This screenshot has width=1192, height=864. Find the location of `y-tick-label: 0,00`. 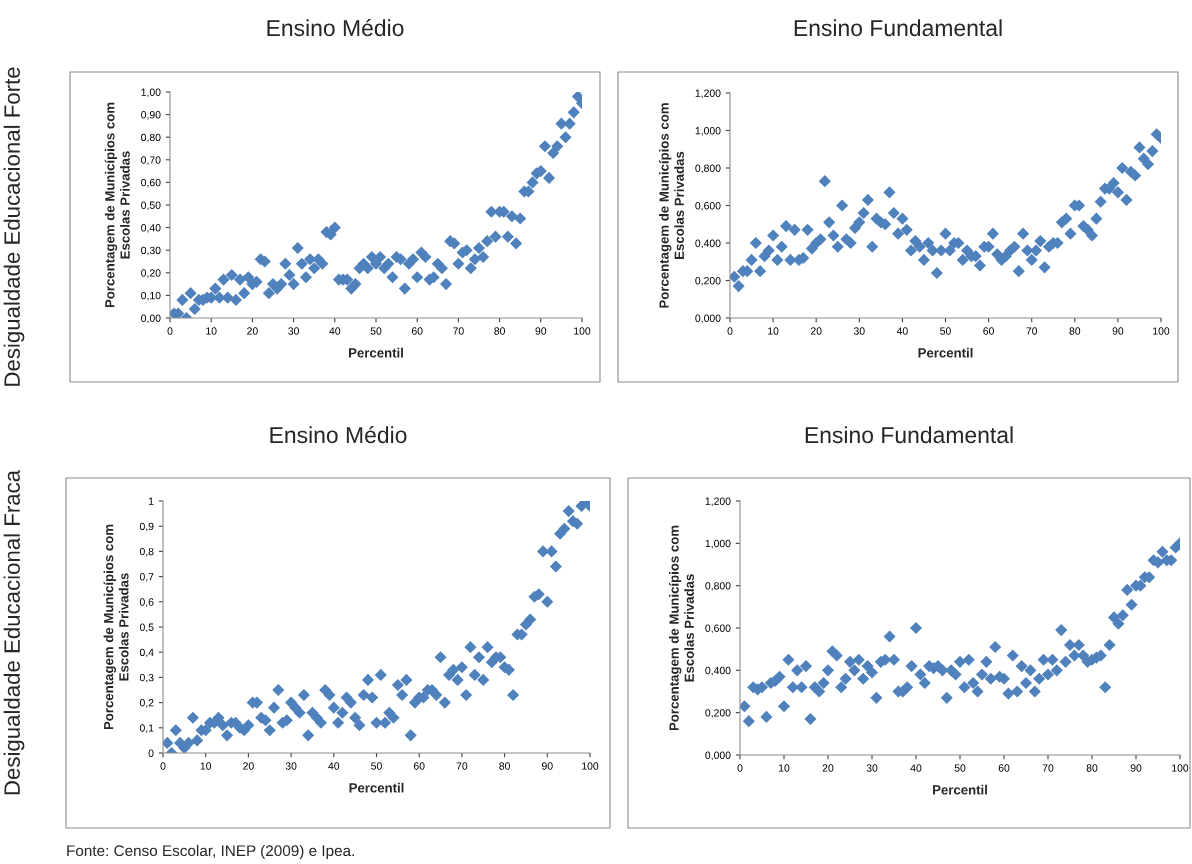

y-tick-label: 0,00 is located at coordinates (151, 319).